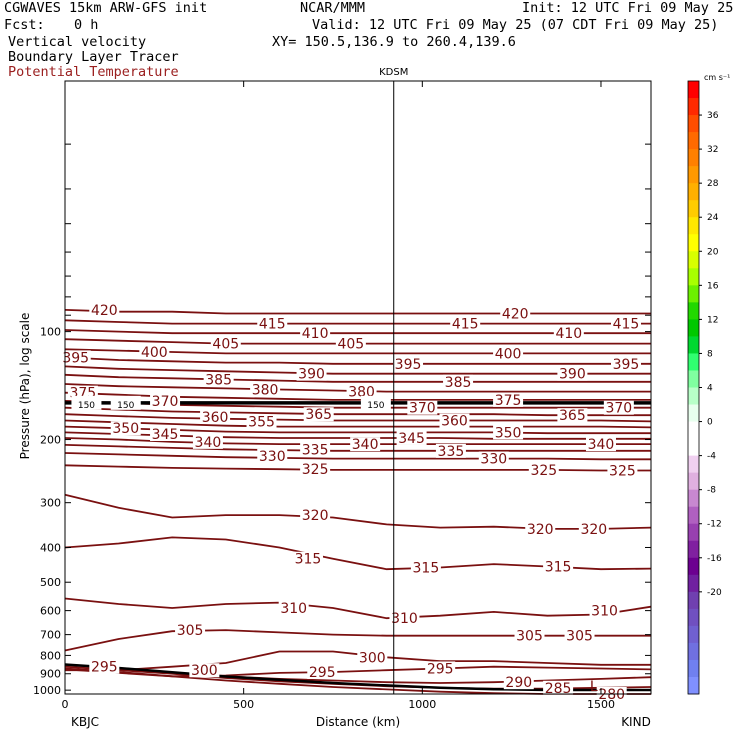 Image resolution: width=740 pixels, height=740 pixels. What do you see at coordinates (508, 354) in the screenshot?
I see `contour-label: 400` at bounding box center [508, 354].